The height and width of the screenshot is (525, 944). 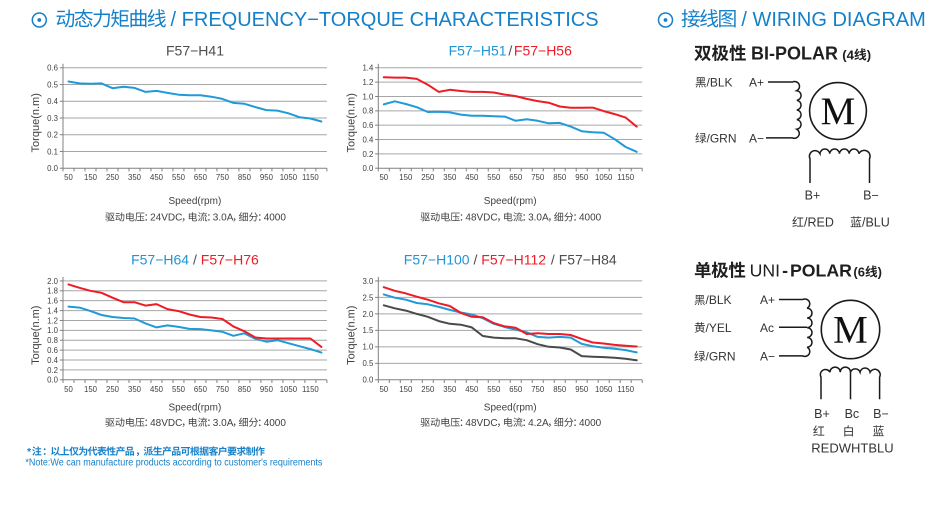 I want to click on svg-text: F57−H64, so click(x=160, y=260).